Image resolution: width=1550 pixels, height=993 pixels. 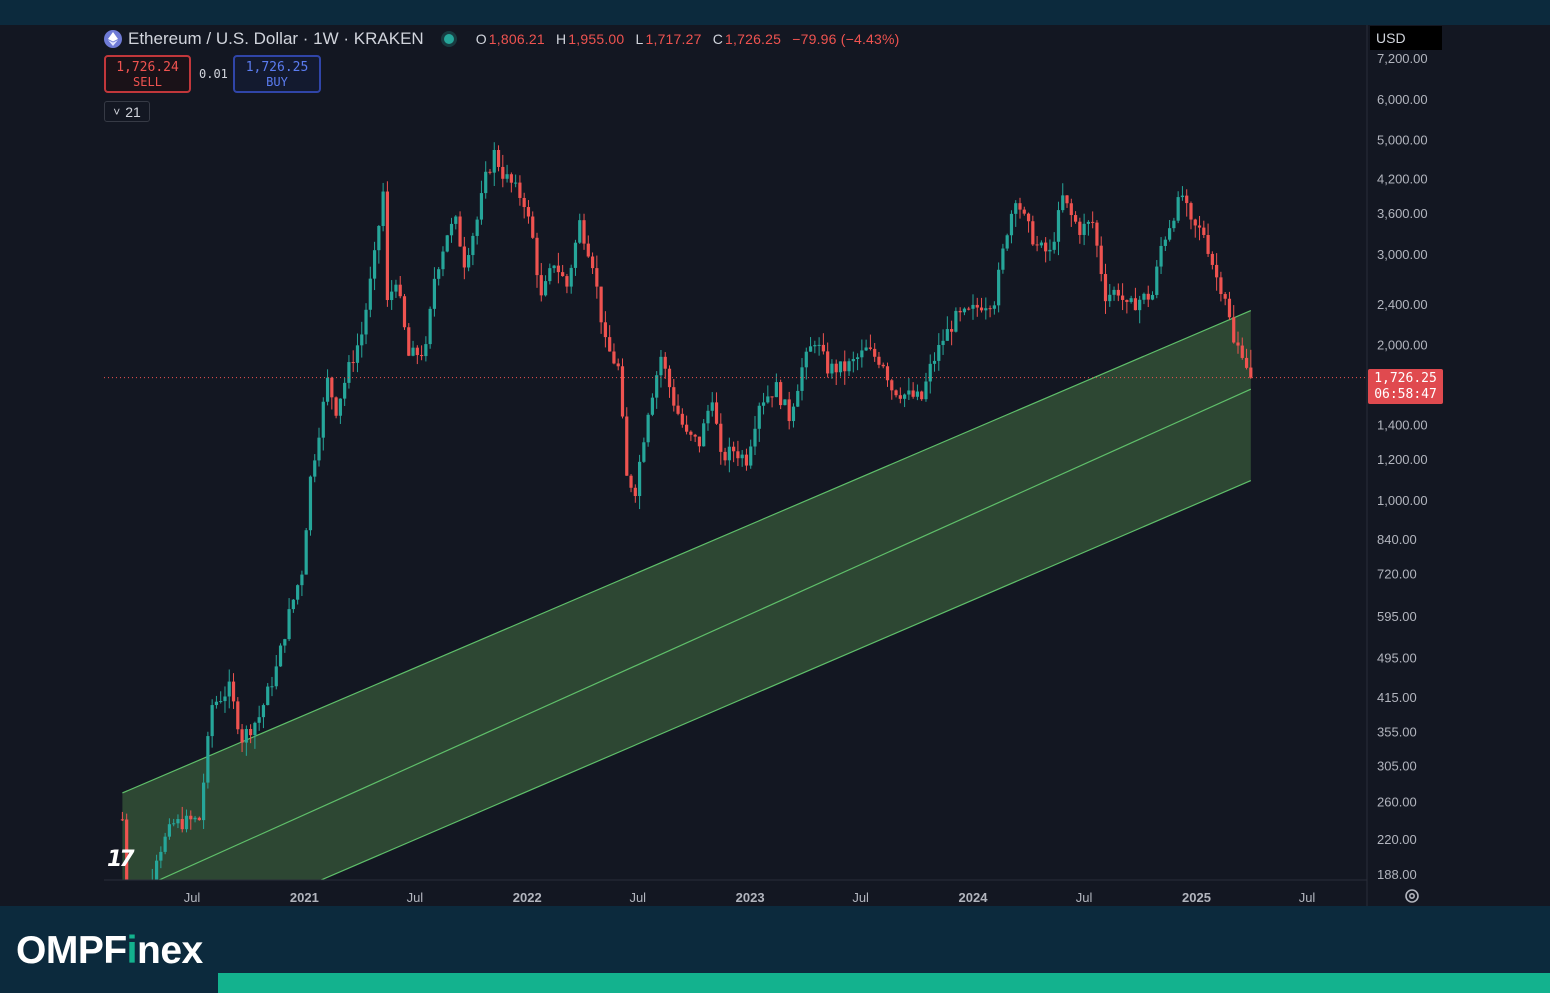 What do you see at coordinates (1397, 801) in the screenshot?
I see `y-tick-label: 260.00` at bounding box center [1397, 801].